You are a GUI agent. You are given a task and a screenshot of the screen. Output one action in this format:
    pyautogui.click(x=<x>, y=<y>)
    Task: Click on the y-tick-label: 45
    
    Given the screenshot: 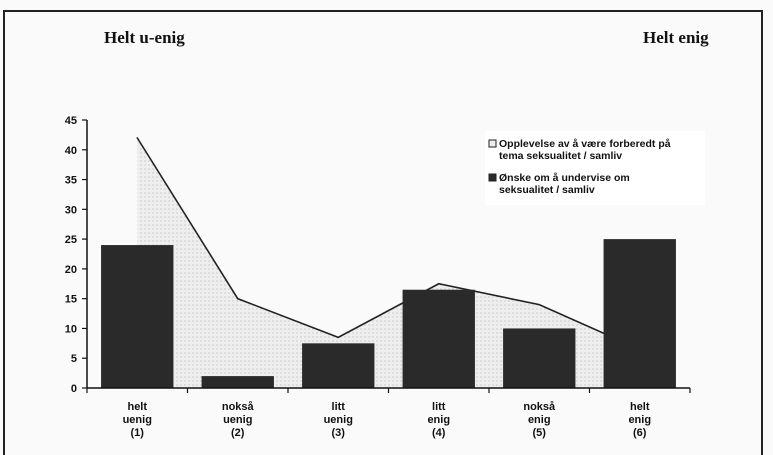 What is the action you would take?
    pyautogui.click(x=71, y=121)
    